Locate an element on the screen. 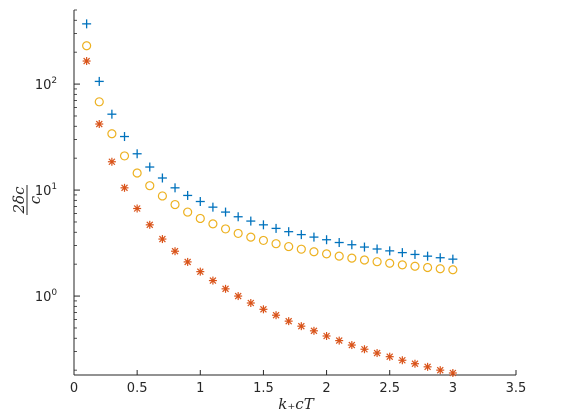 The image size is (570, 420). x-tick-label: 0 is located at coordinates (74, 388).